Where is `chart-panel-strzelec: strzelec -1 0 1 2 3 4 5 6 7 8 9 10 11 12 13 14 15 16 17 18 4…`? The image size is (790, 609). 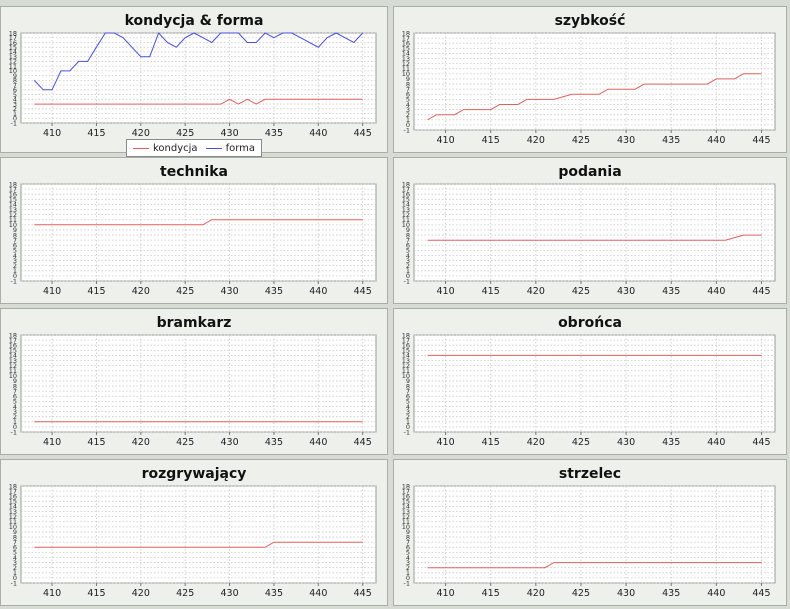
chart-panel-strzelec: strzelec -1 0 1 2 3 4 5 6 7 8 9 10 11 12 13 14 15 16 17 18 4… is located at coordinates (590, 532).